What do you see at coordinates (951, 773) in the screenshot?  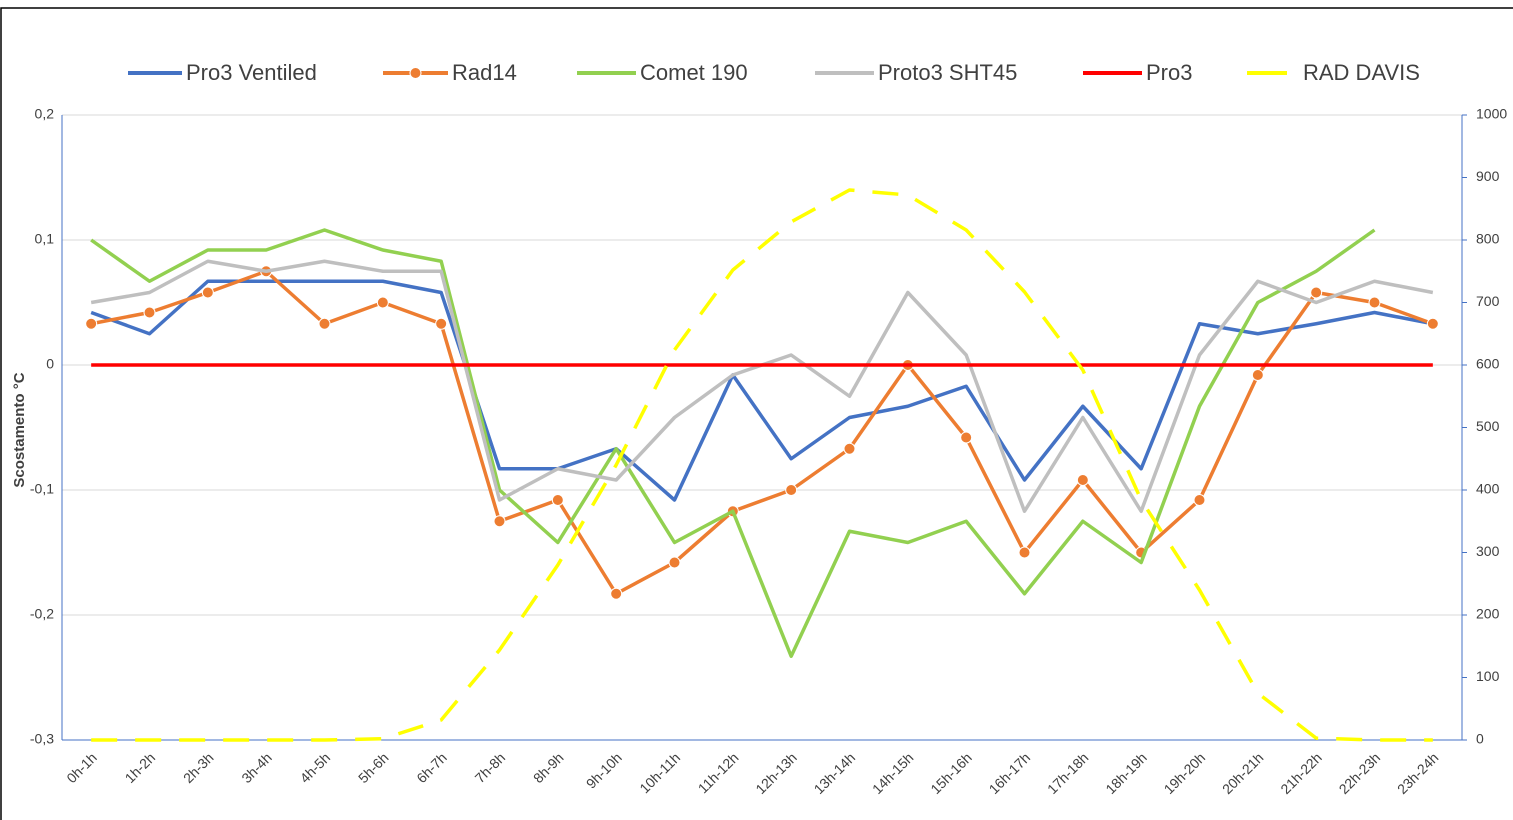 I see `x-tick-label: 15h-16h` at bounding box center [951, 773].